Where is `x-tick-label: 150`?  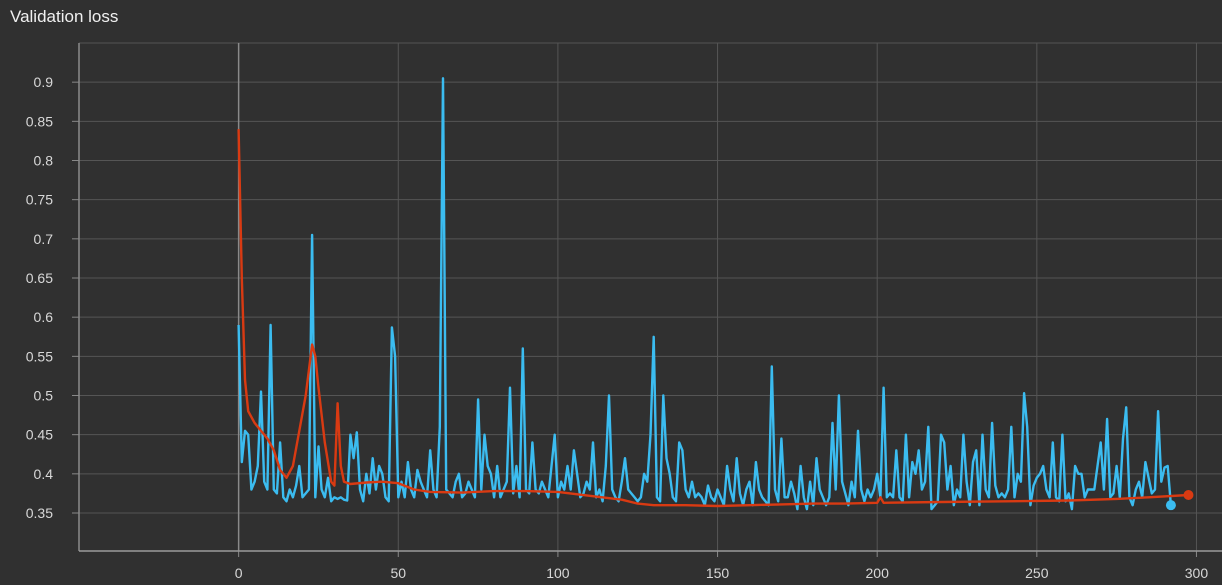
x-tick-label: 150 is located at coordinates (718, 573).